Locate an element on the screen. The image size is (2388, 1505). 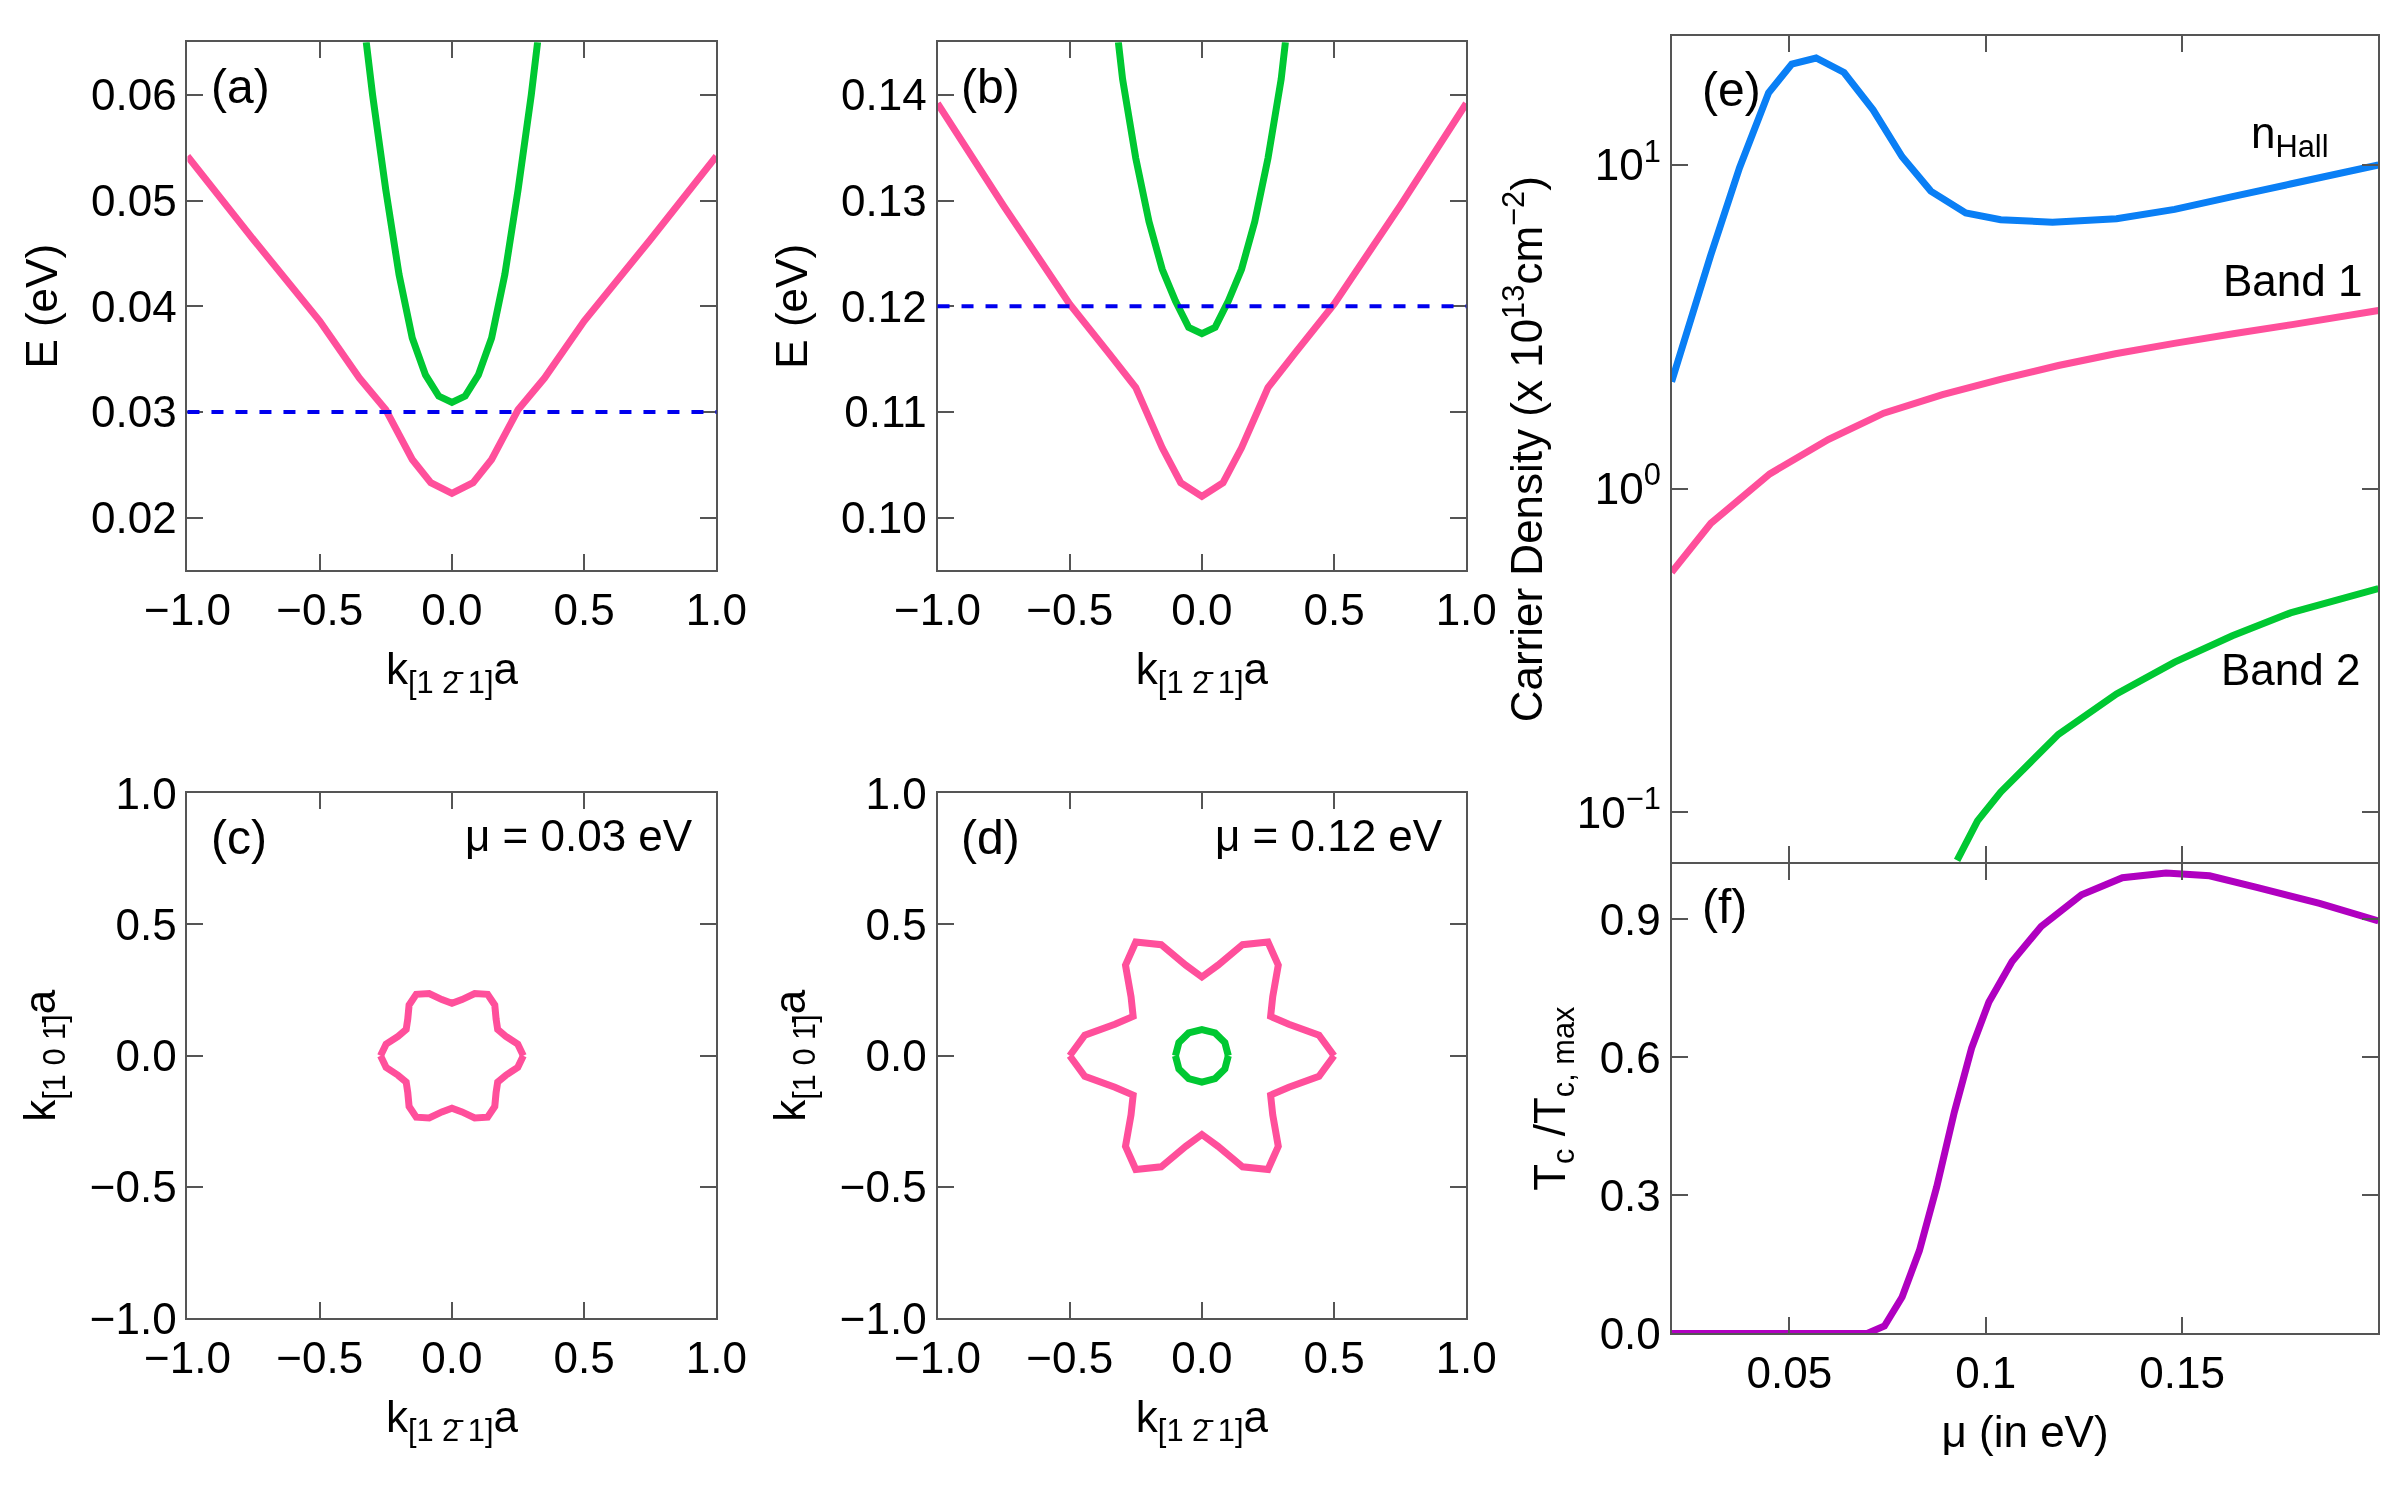
y-tick-label: 0.3 is located at coordinates (1630, 1195).